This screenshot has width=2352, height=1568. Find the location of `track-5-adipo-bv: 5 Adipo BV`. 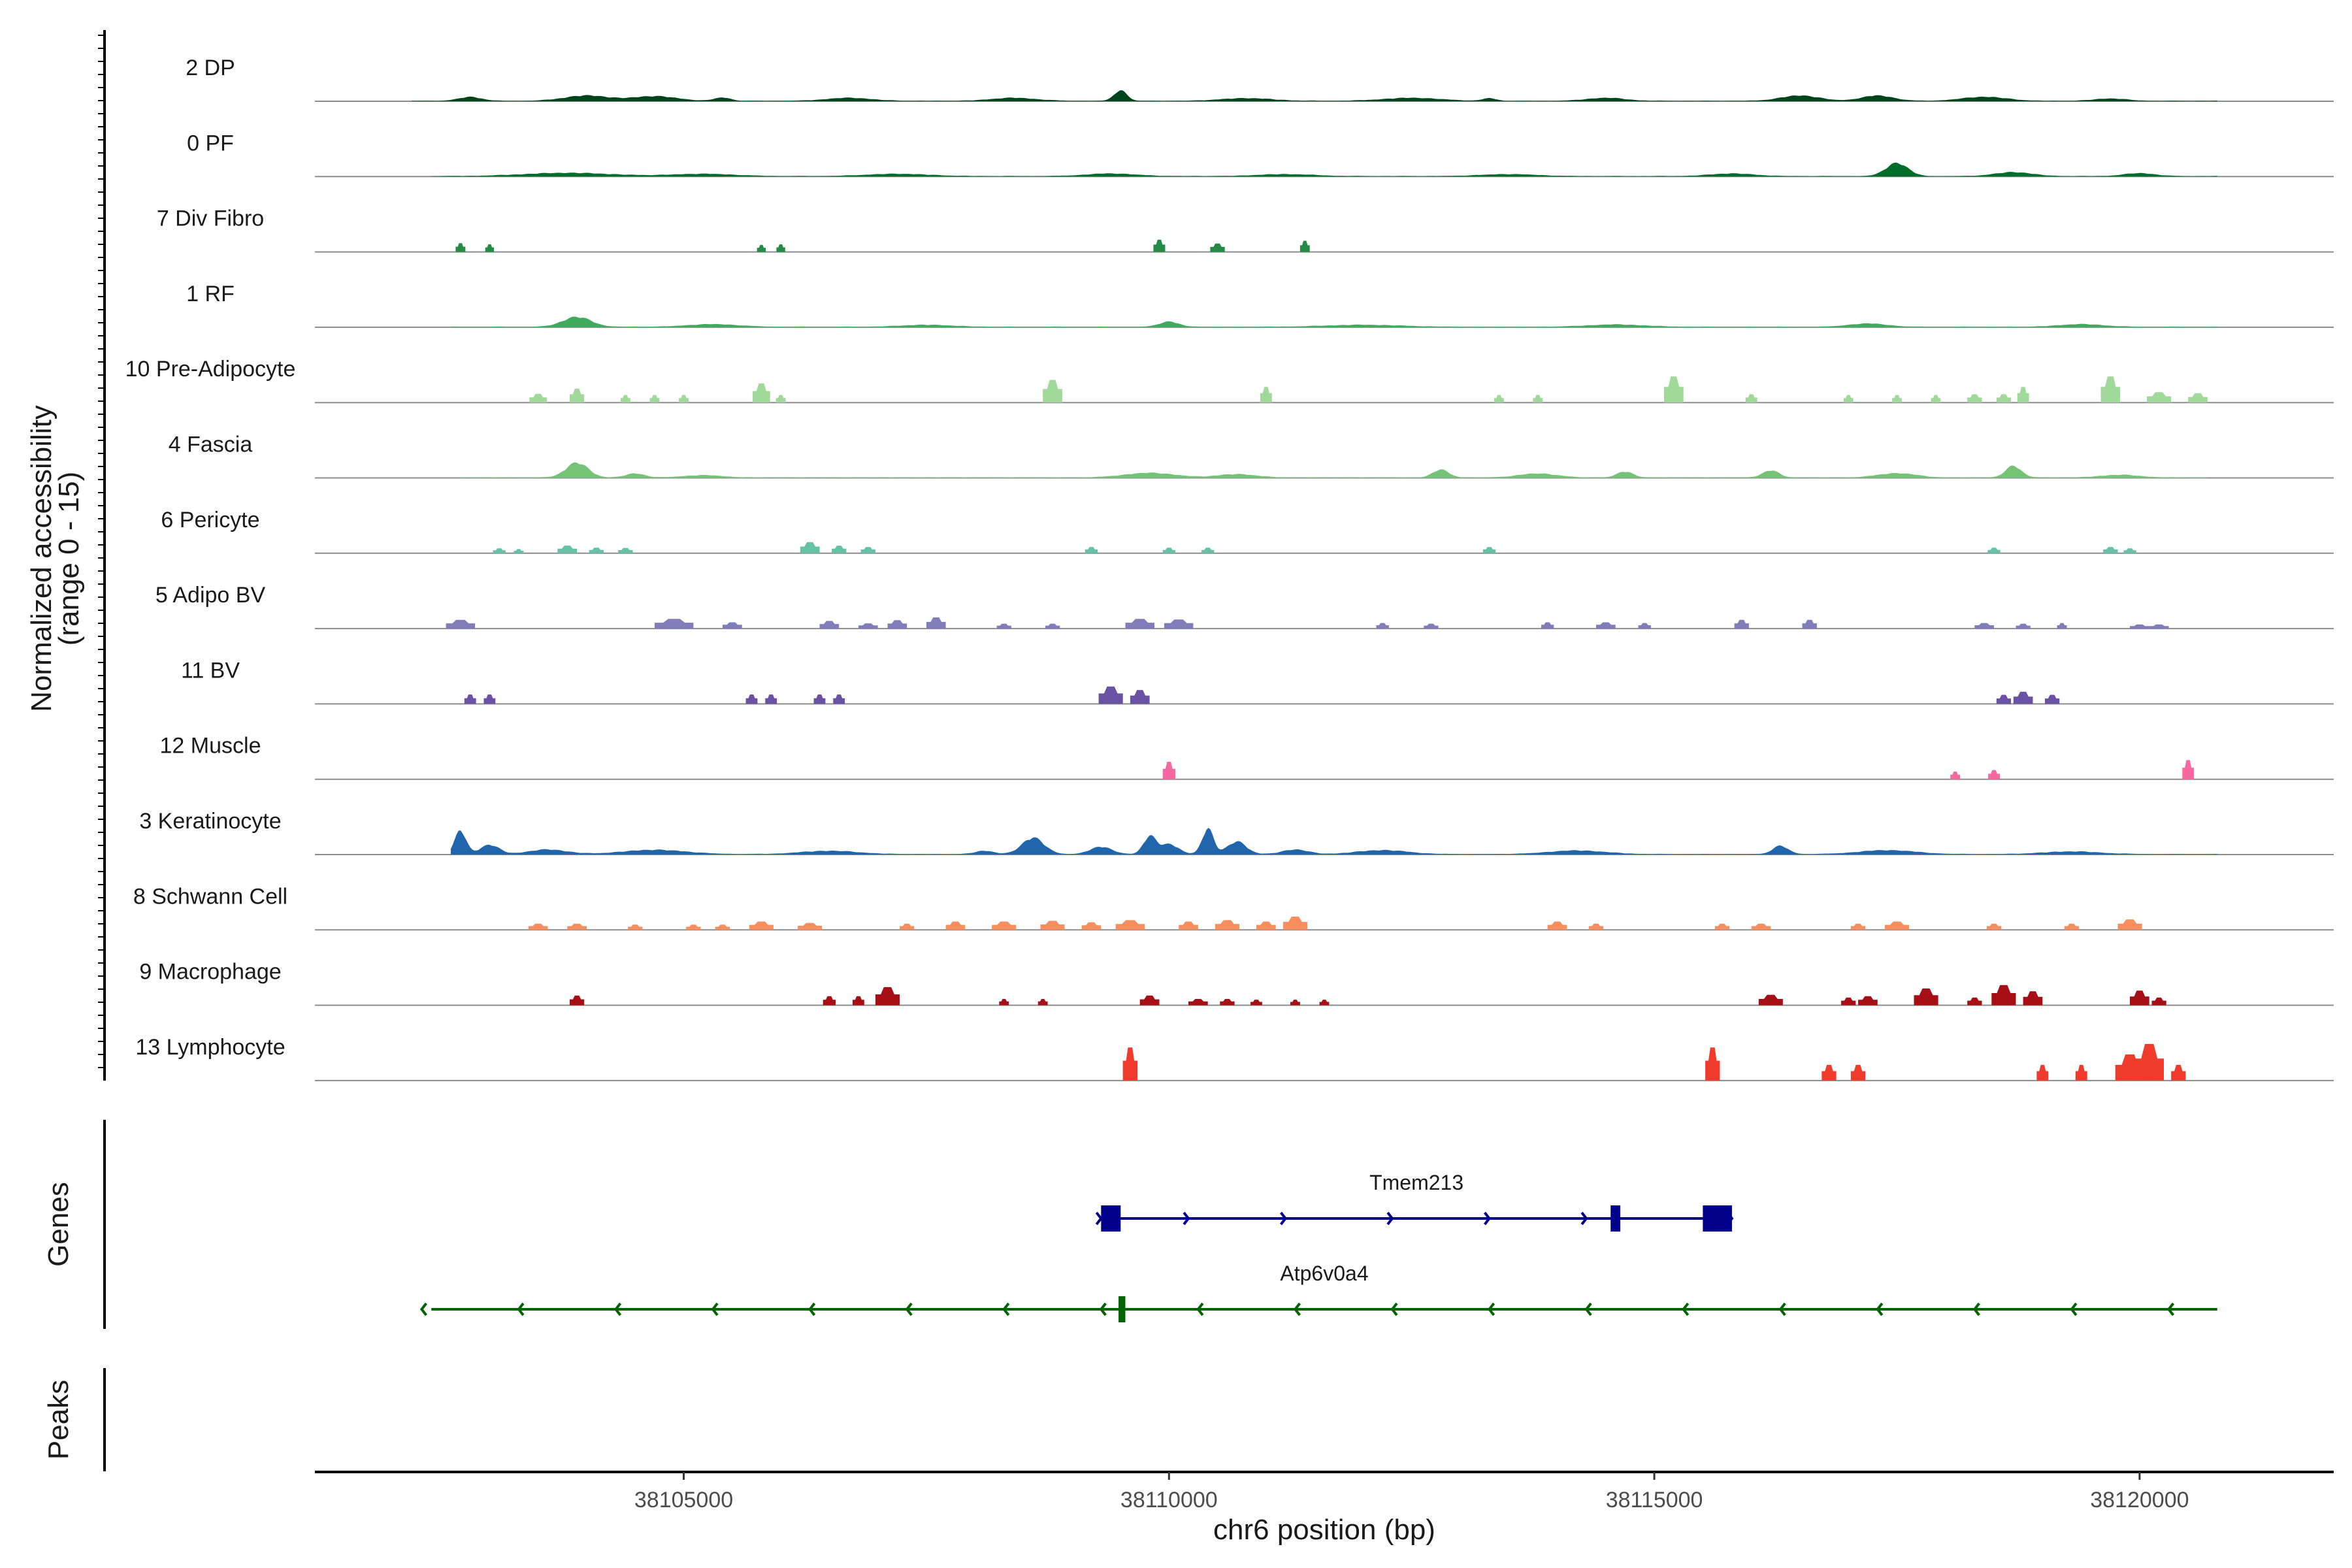

track-5-adipo-bv: 5 Adipo BV is located at coordinates (1244, 606).